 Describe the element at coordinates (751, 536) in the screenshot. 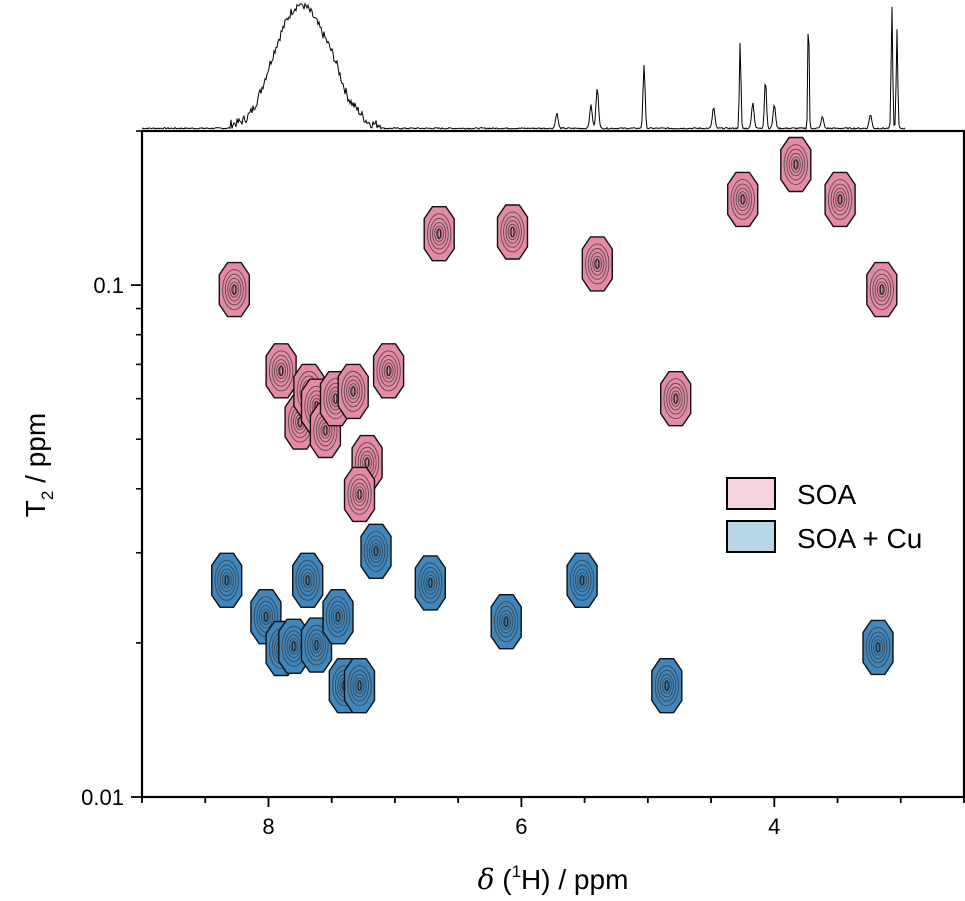

I see `legend-swatch-soa-cu` at that location.